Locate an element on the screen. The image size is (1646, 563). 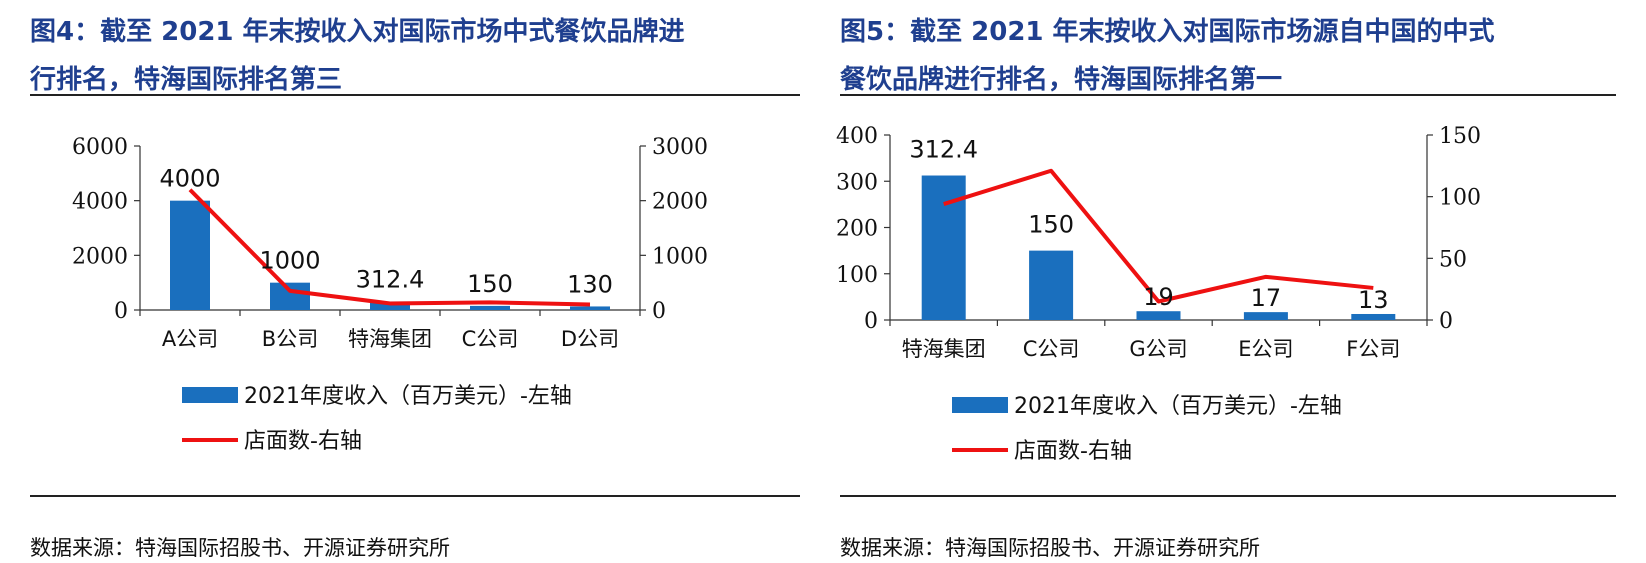
right-y-tick-label: 150 is located at coordinates (1460, 136).